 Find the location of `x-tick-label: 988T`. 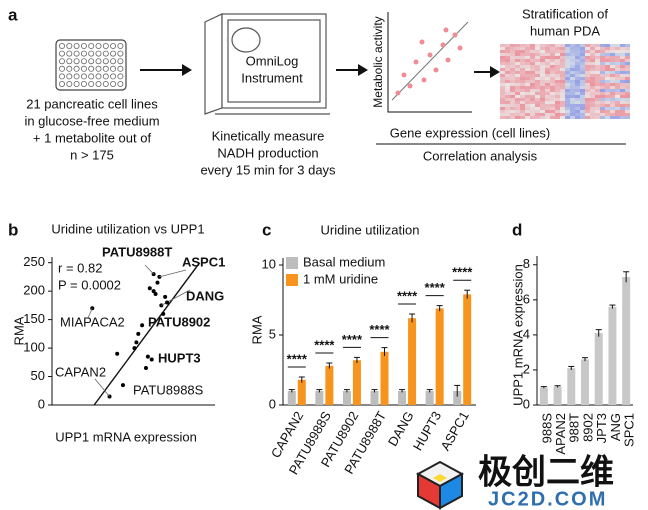

x-tick-label: 988T is located at coordinates (574, 428).